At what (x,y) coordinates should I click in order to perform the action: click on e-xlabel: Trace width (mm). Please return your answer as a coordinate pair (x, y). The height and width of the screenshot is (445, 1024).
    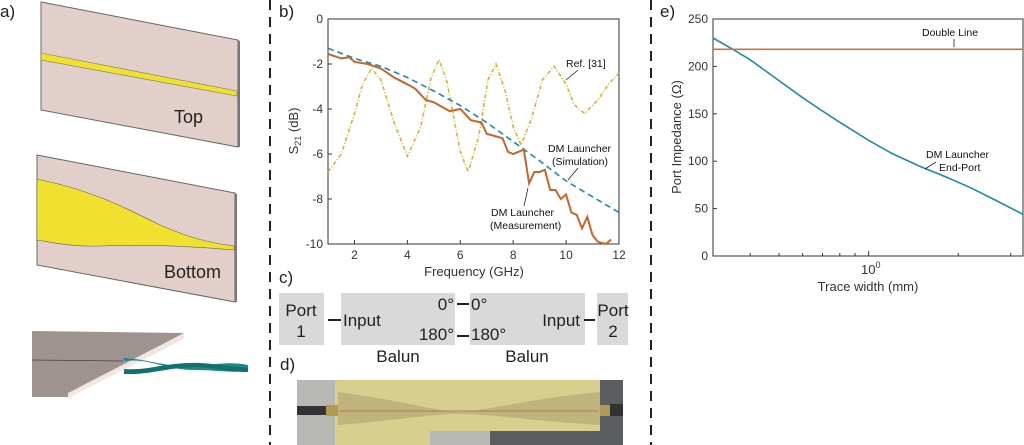
    Looking at the image, I should click on (868, 286).